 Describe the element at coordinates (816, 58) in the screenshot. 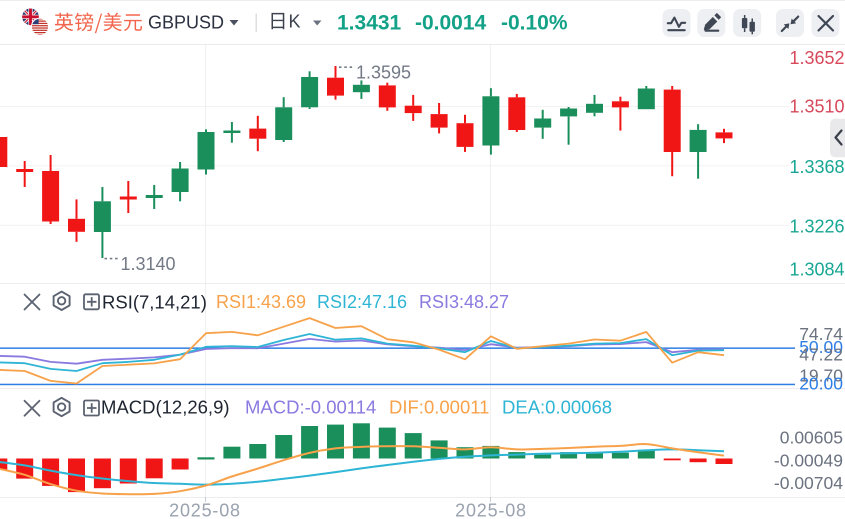

I see `svg-text: 1.3652` at that location.